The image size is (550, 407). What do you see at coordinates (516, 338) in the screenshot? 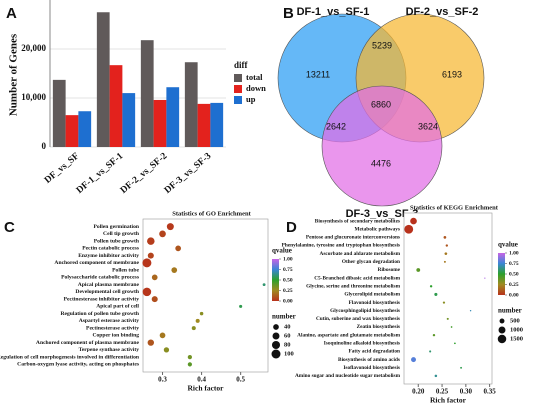
I see `size-key-label: 1500` at bounding box center [516, 338].